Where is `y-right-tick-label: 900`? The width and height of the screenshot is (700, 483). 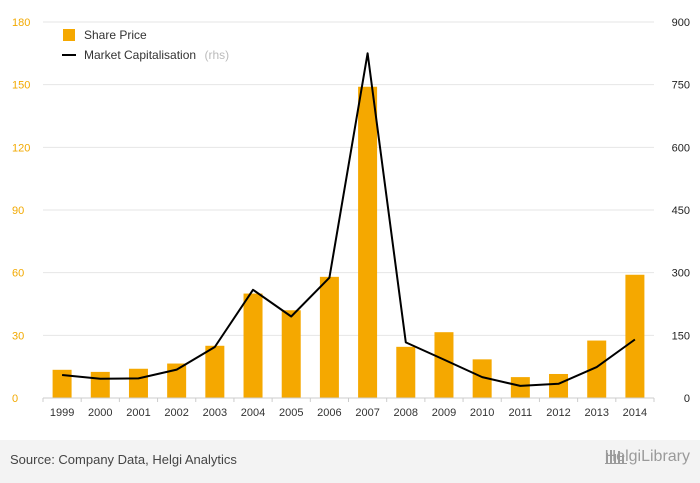 y-right-tick-label: 900 is located at coordinates (681, 23).